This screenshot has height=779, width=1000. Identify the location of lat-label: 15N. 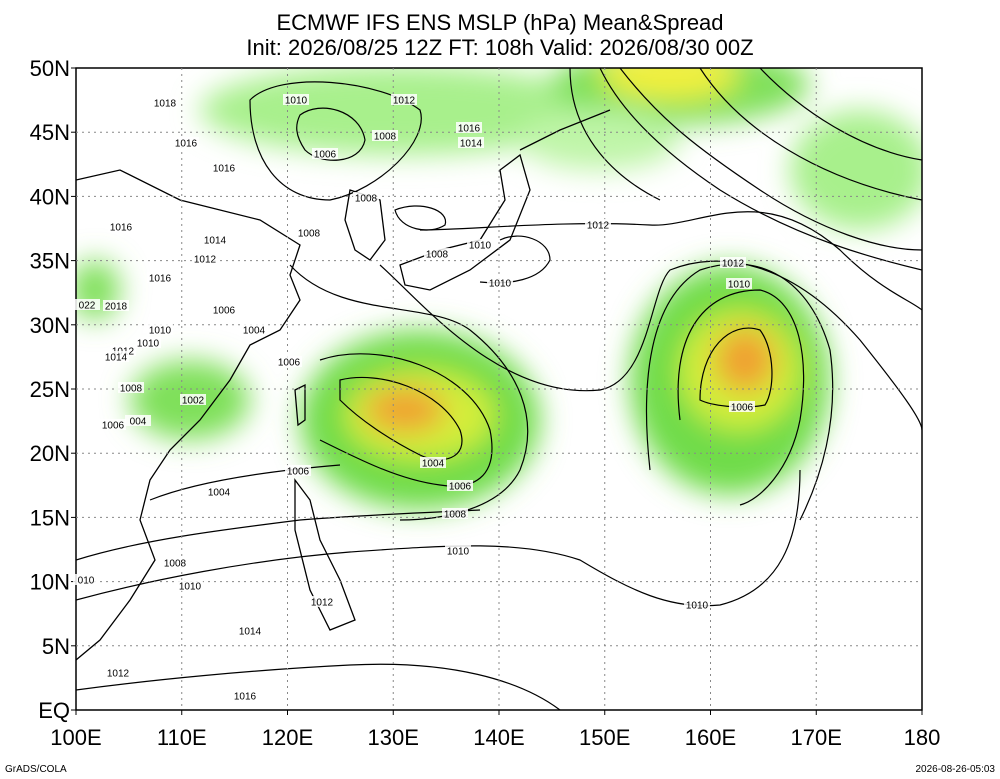
(50, 517).